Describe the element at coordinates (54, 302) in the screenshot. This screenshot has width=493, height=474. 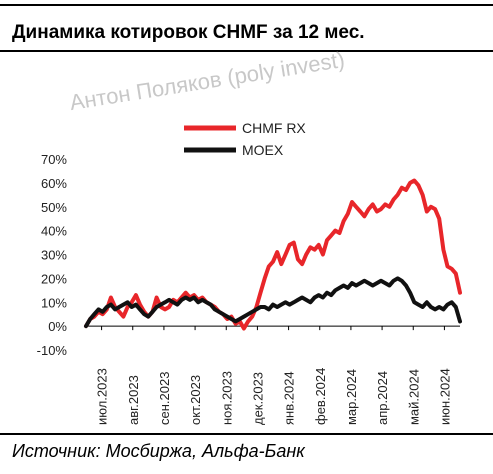
I see `y-tick-label: 10%` at that location.